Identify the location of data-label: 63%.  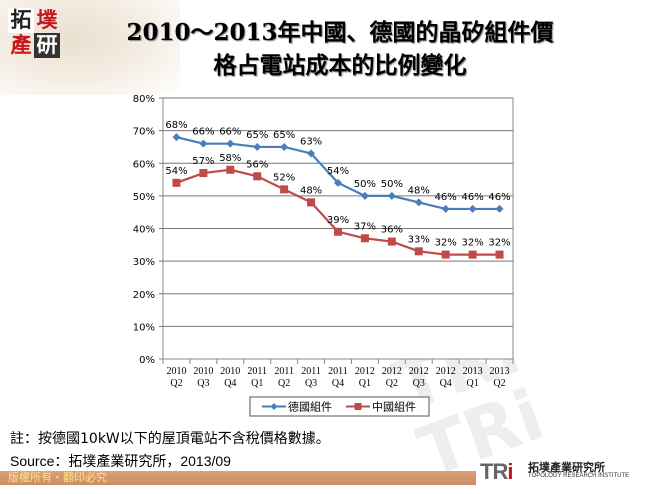
(311, 141).